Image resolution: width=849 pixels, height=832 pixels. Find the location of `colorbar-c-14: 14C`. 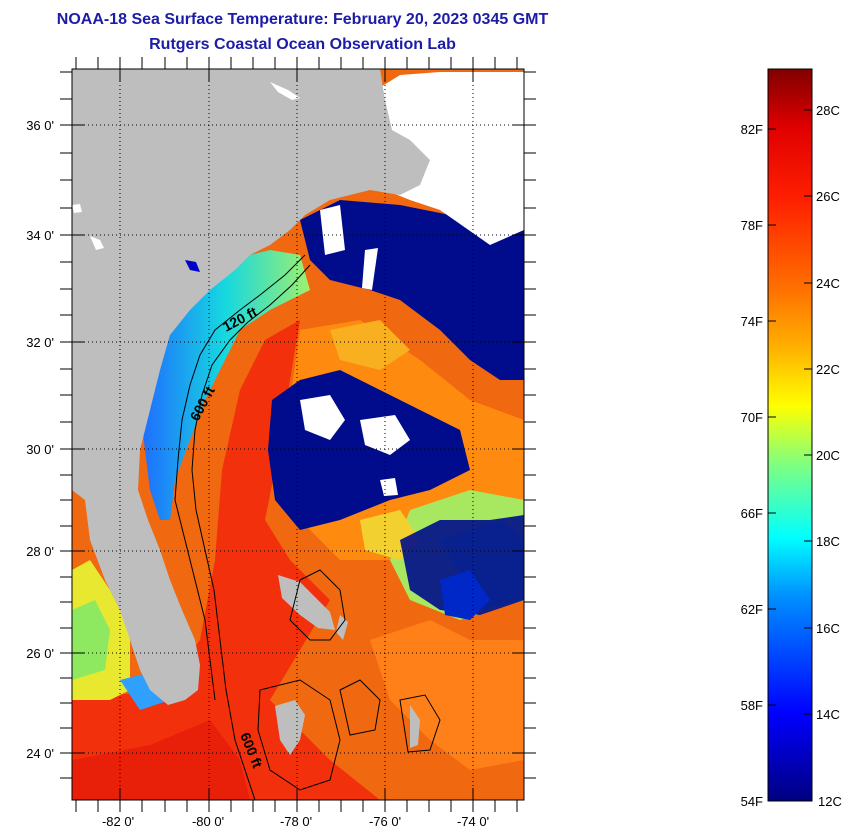

colorbar-c-14: 14C is located at coordinates (828, 714).